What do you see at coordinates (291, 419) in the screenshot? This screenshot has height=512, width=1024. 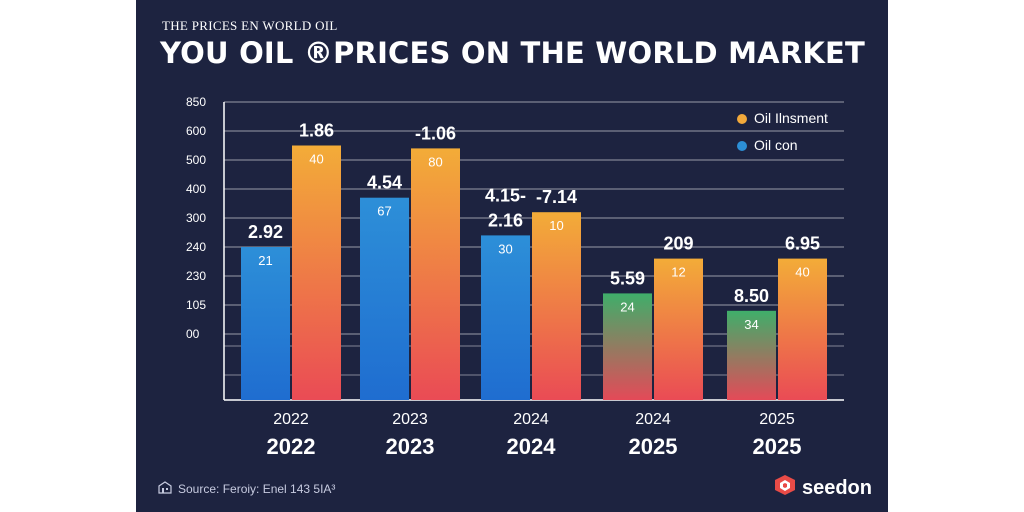 I see `x-category-label: 2022` at bounding box center [291, 419].